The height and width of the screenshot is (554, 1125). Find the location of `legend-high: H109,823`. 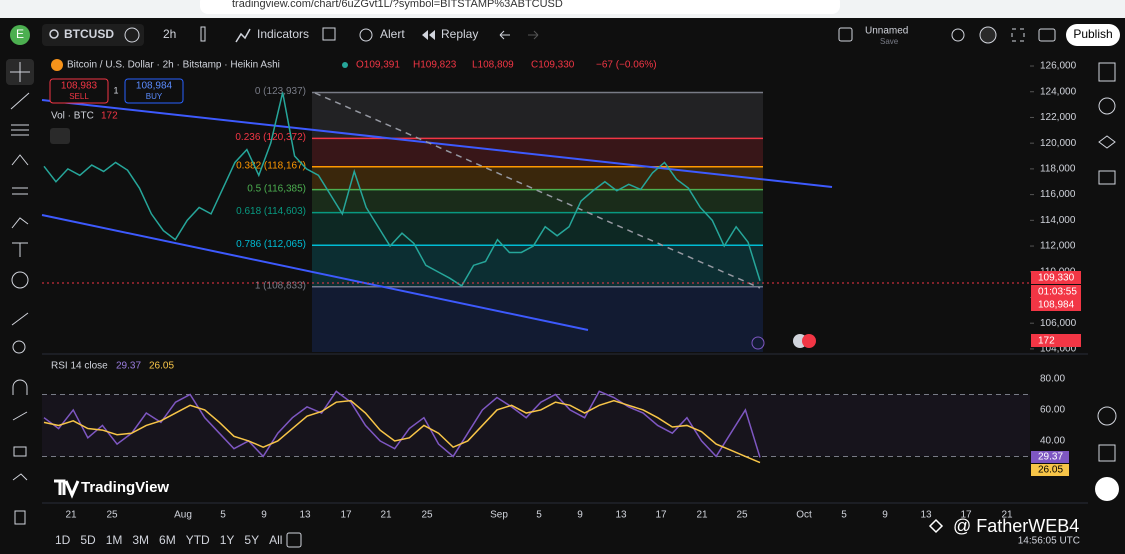

legend-high: H109,823 is located at coordinates (435, 65).